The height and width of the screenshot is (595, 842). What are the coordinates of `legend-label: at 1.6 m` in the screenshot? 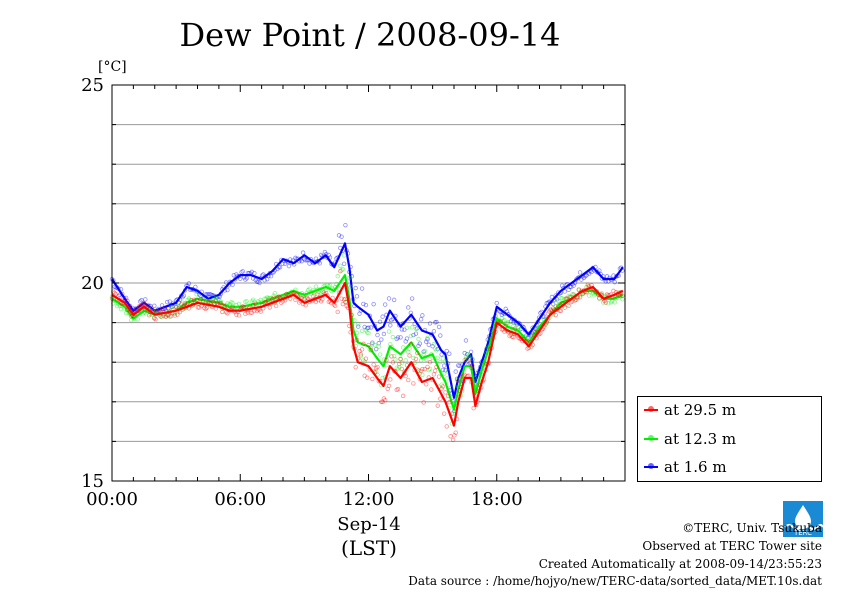 It's located at (695, 467).